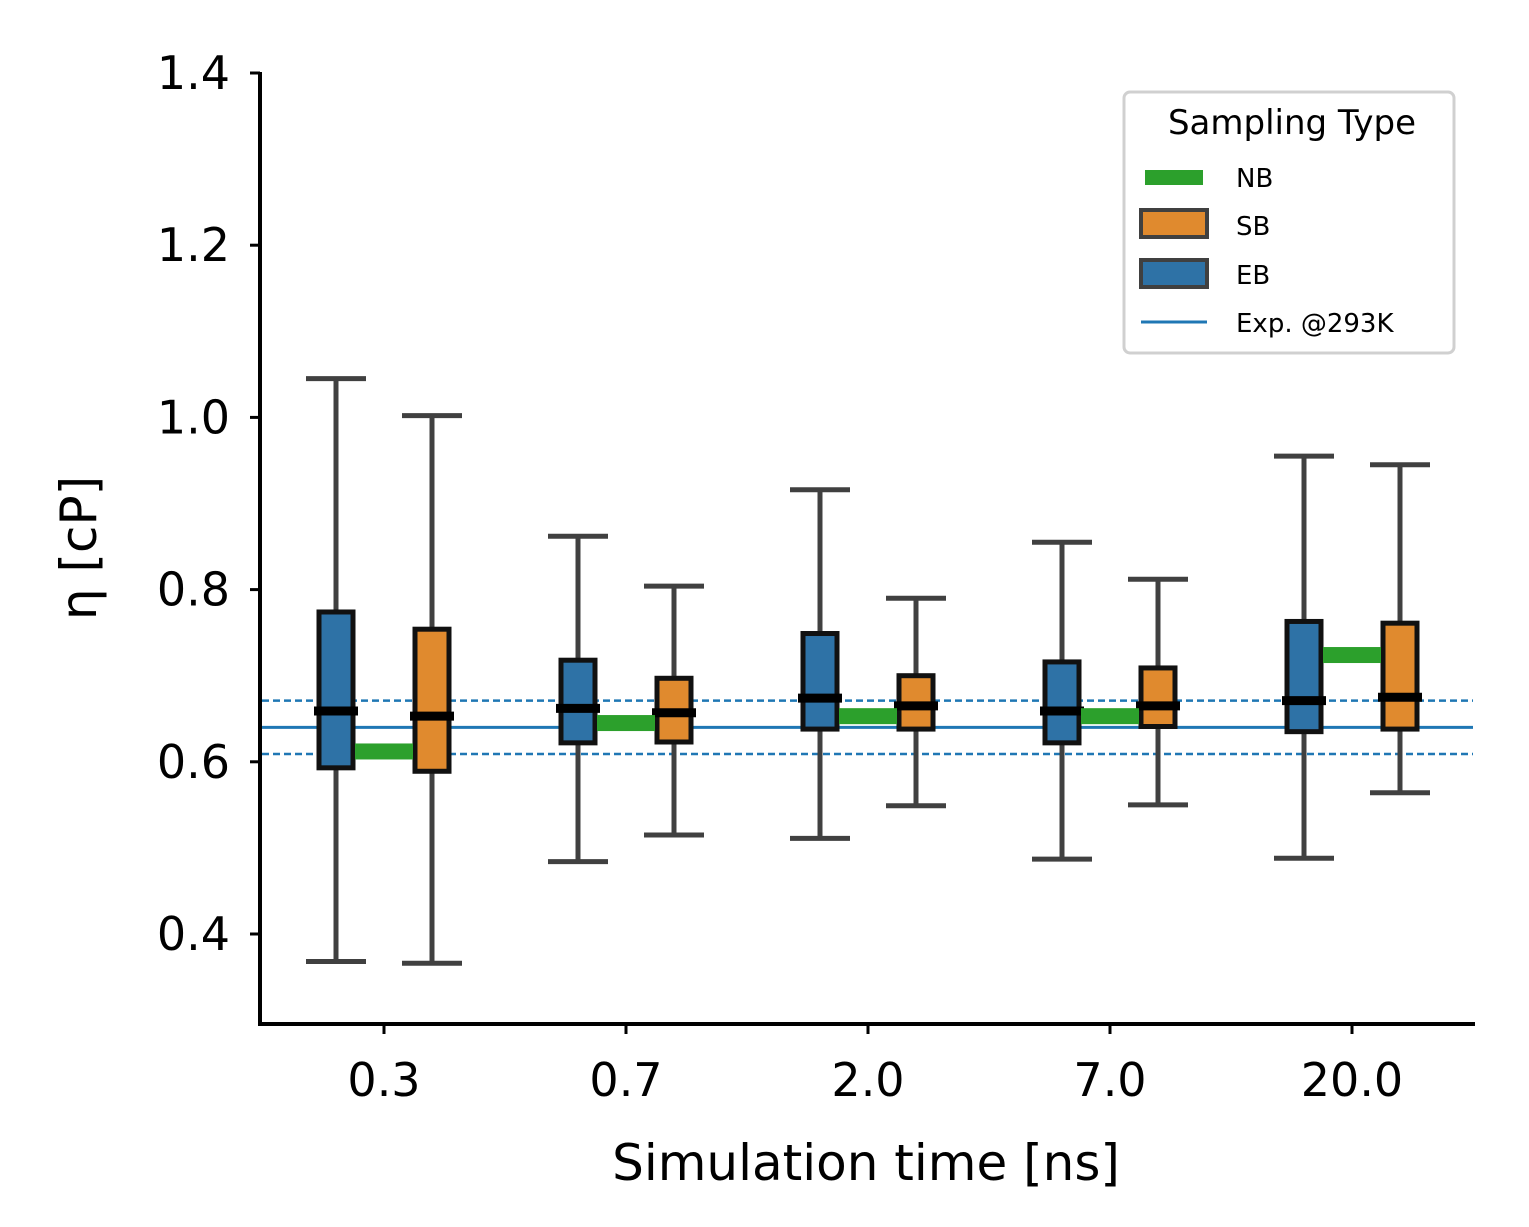 Image resolution: width=1529 pixels, height=1227 pixels. Describe the element at coordinates (674, 710) in the screenshot. I see `box-sb-0.7` at that location.